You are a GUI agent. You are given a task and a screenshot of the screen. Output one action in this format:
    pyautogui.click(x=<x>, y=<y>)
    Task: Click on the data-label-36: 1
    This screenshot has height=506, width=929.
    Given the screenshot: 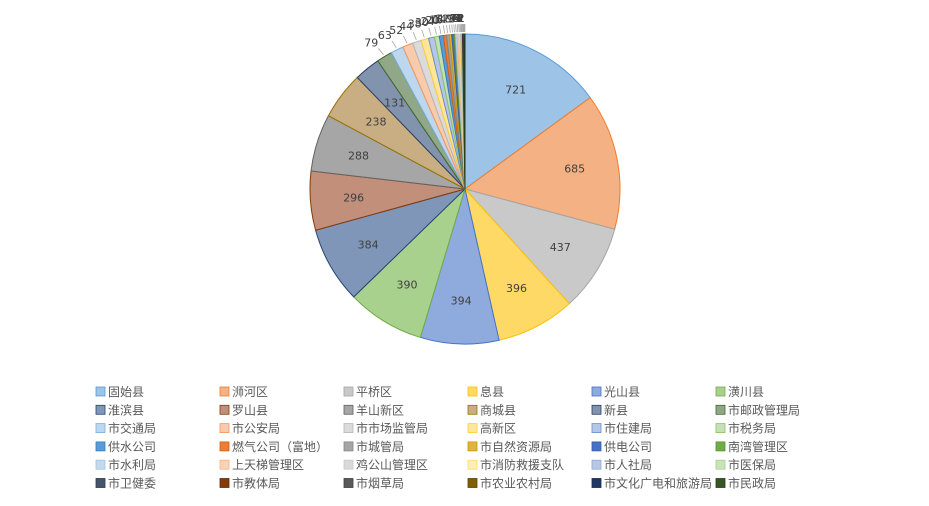 What is the action you would take?
    pyautogui.click(x=461, y=18)
    